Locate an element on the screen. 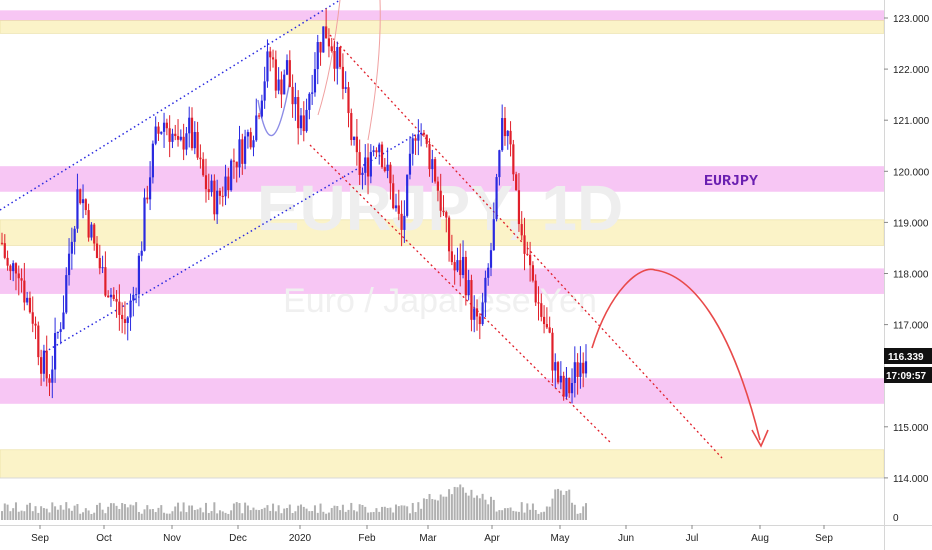  time-tick-label: Jul is located at coordinates (692, 538).